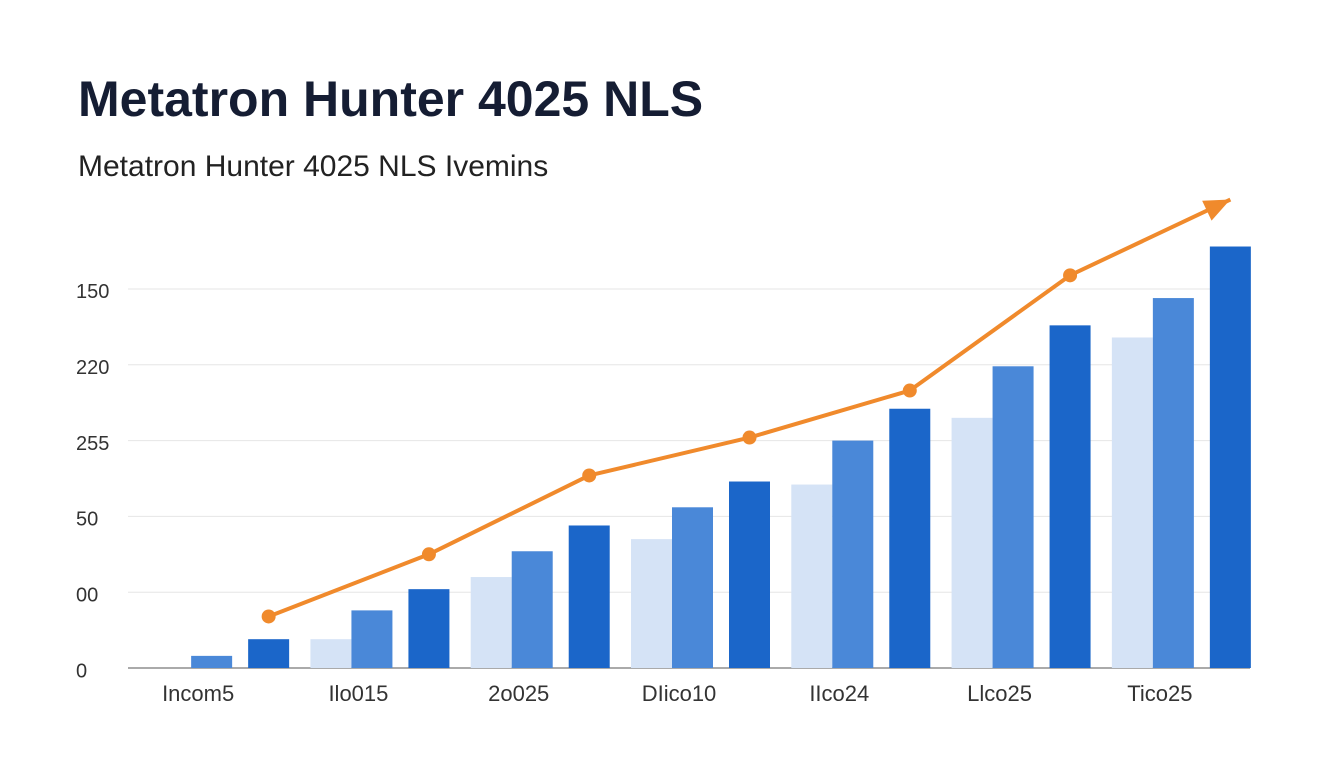 The height and width of the screenshot is (768, 1344). Describe the element at coordinates (92, 292) in the screenshot. I see `y-tick-label: 150` at that location.